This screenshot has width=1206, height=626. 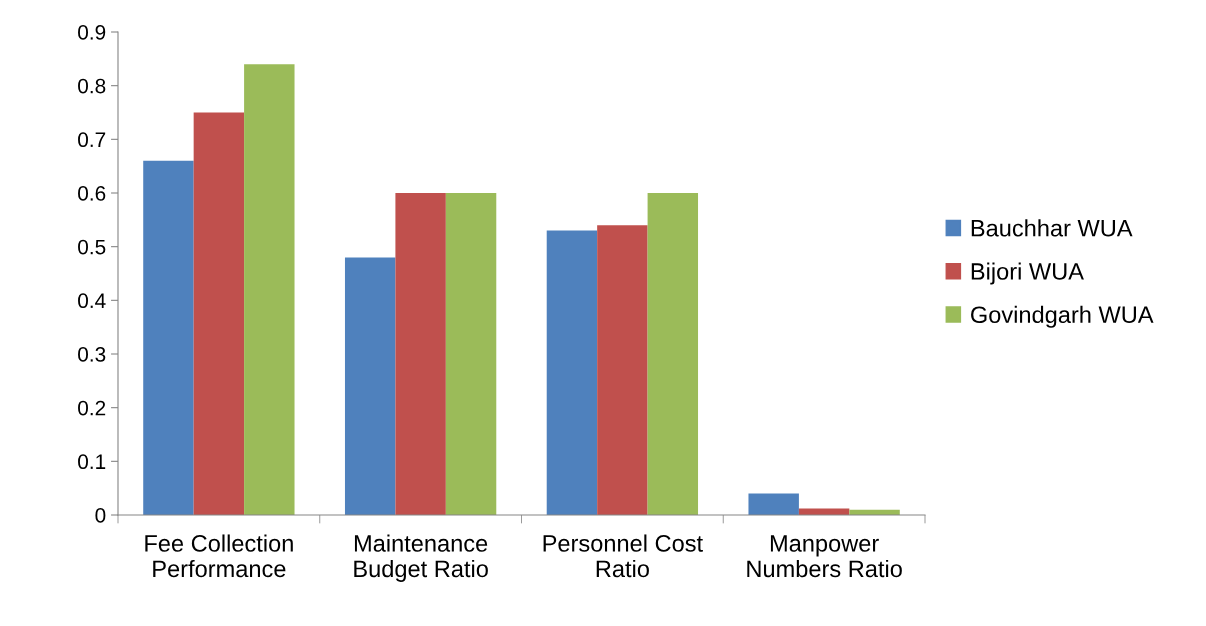 I want to click on y-tick-label: 0.7, so click(x=92, y=140).